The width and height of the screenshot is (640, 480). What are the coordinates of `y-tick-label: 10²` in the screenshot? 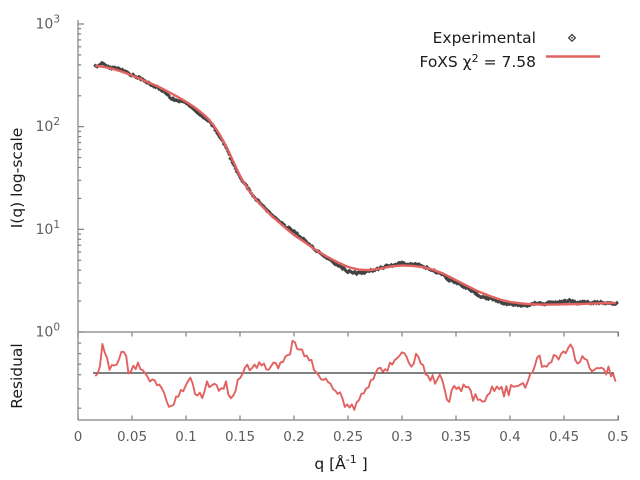 It's located at (47, 125).